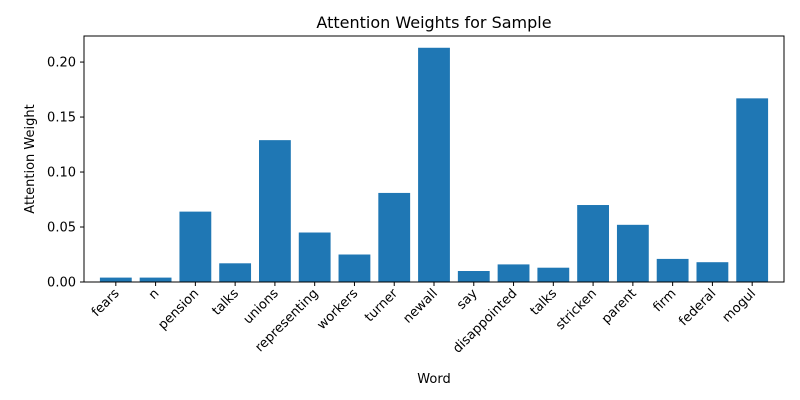 The image size is (800, 400). I want to click on x-tick-label: say, so click(467, 299).